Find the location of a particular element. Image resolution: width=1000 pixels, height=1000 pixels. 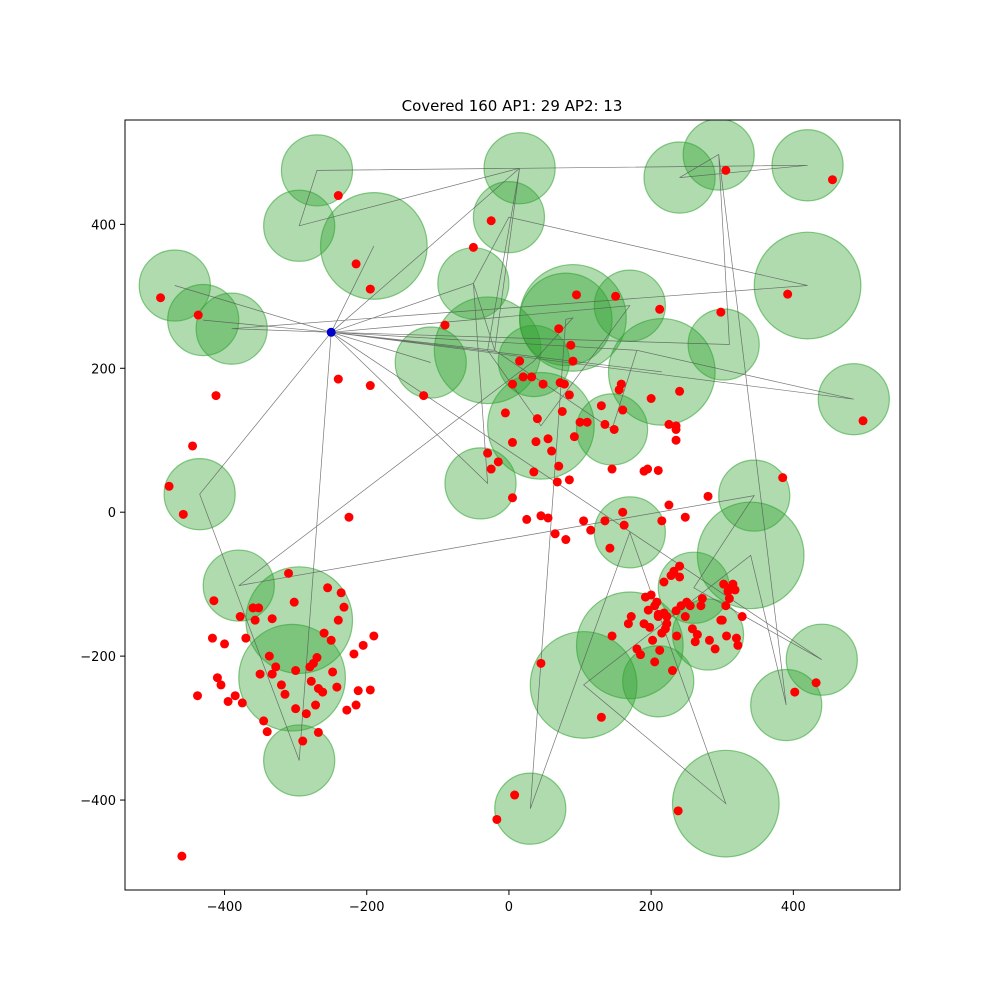

x-tick-label: 200 is located at coordinates (651, 907).